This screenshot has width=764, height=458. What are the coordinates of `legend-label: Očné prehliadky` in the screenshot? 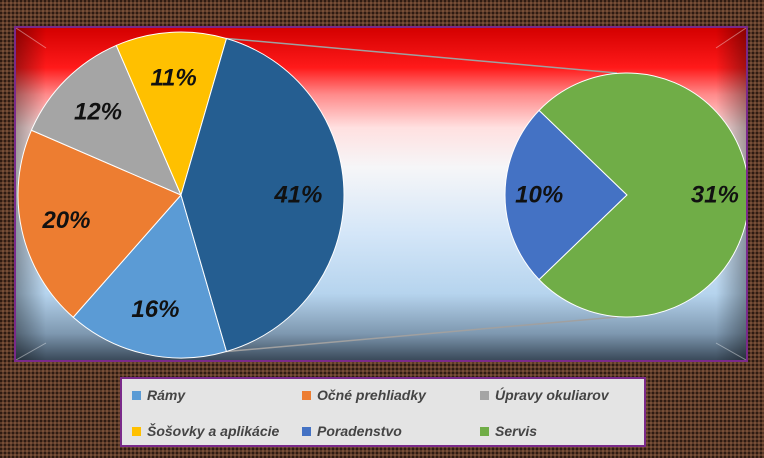 It's located at (371, 395).